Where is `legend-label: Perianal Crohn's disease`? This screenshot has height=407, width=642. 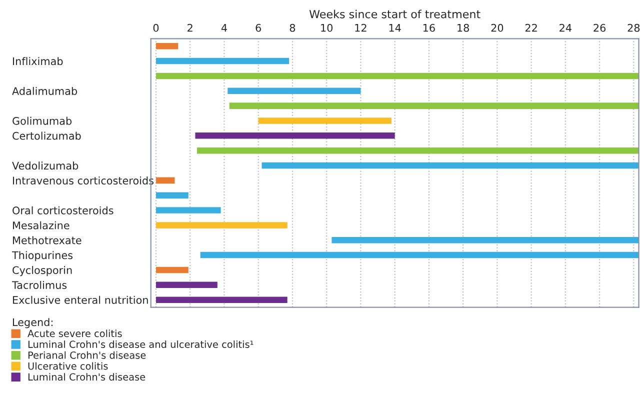 legend-label: Perianal Crohn's disease is located at coordinates (87, 355).